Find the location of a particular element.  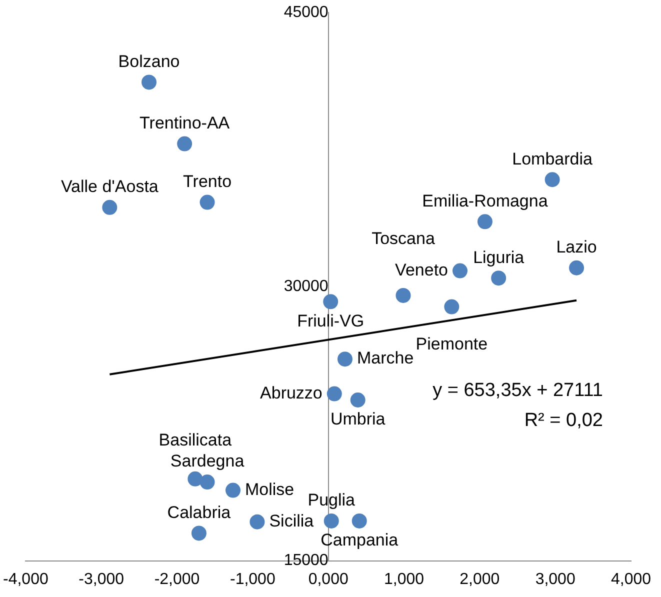

y-tick-label: 30000 is located at coordinates (306, 287).